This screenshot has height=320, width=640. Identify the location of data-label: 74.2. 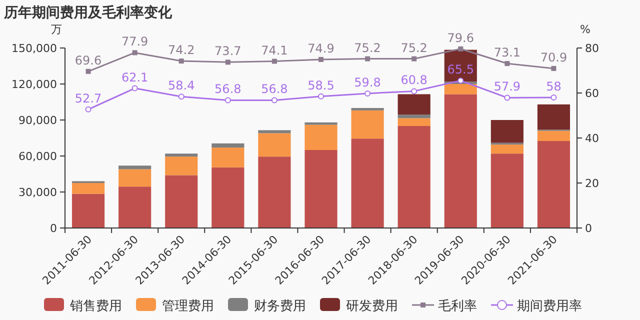
(181, 50).